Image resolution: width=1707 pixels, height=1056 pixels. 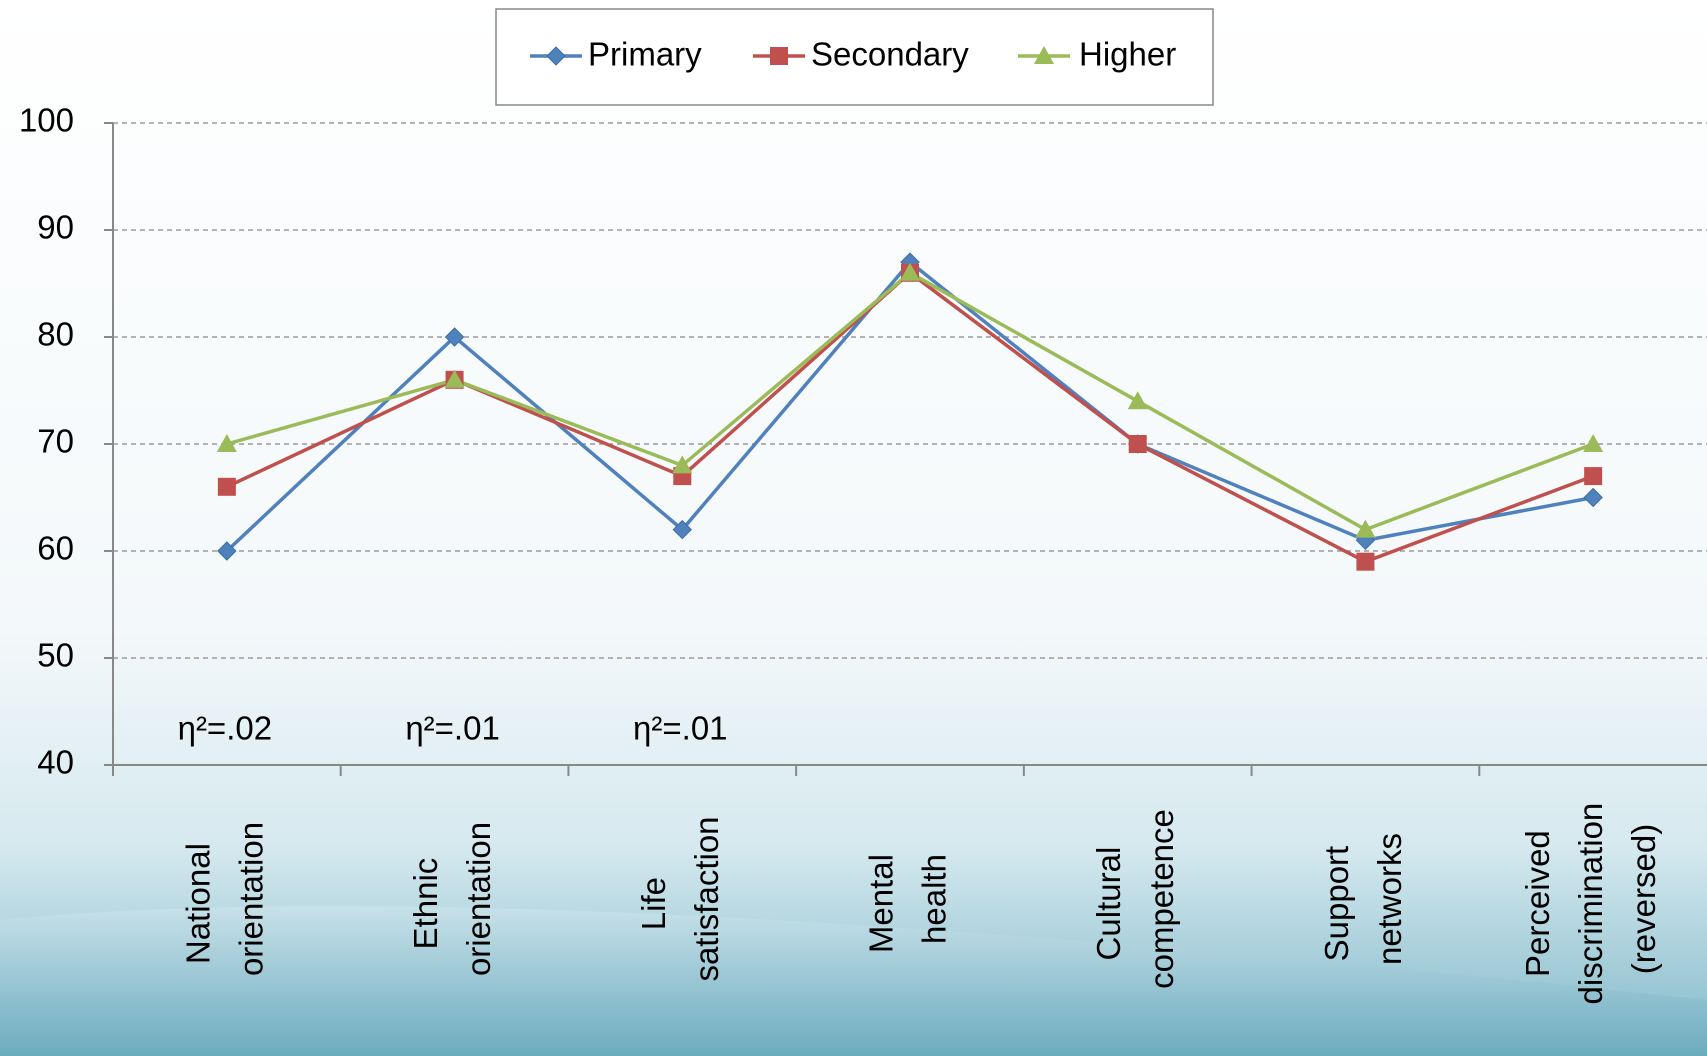 What do you see at coordinates (452, 899) in the screenshot?
I see `x-tick-label: Ethnic orientation` at bounding box center [452, 899].